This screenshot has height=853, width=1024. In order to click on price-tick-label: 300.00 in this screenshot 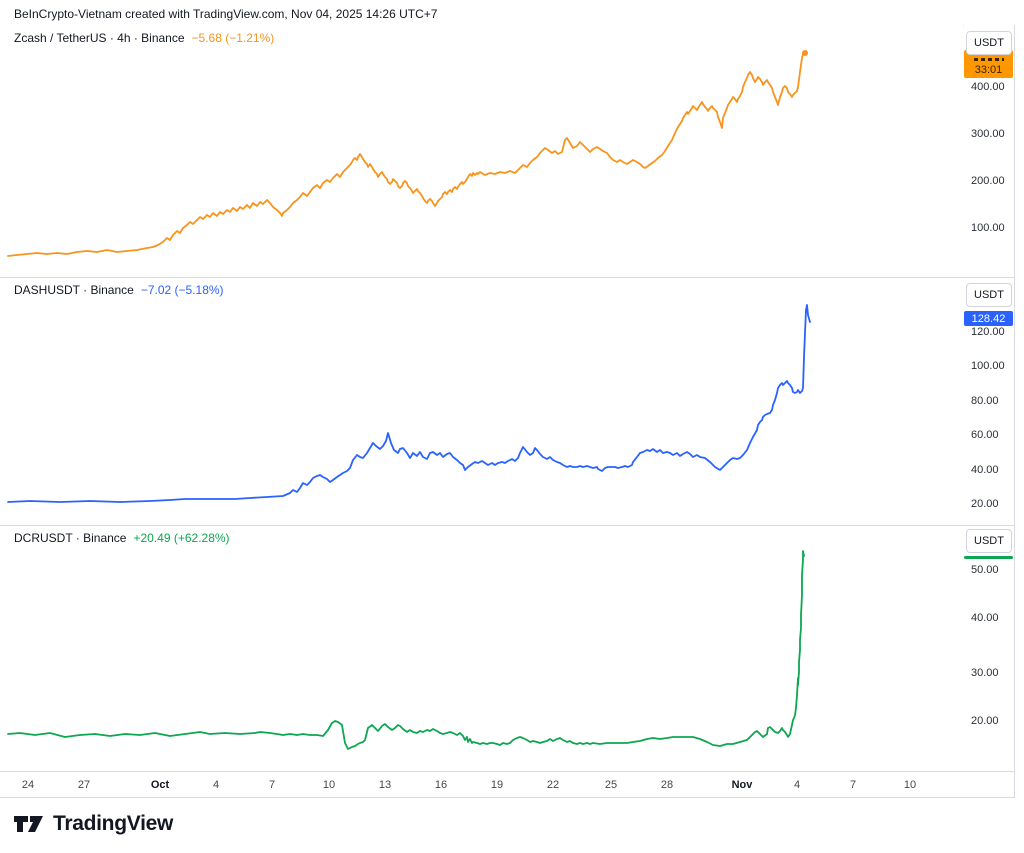, I will do `click(988, 134)`.